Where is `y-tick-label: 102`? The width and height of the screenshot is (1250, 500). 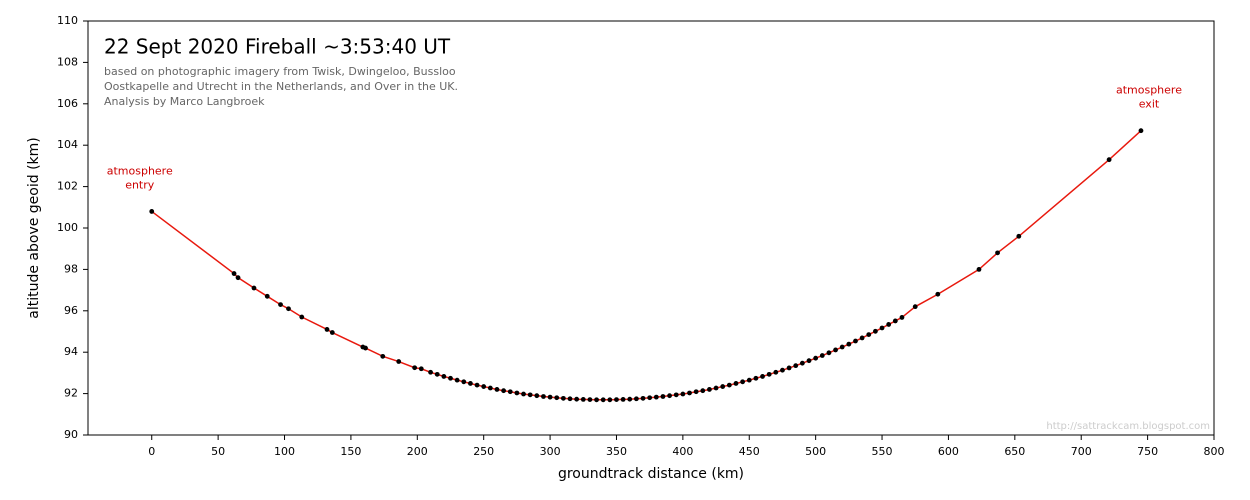 y-tick-label: 102 is located at coordinates (67, 186).